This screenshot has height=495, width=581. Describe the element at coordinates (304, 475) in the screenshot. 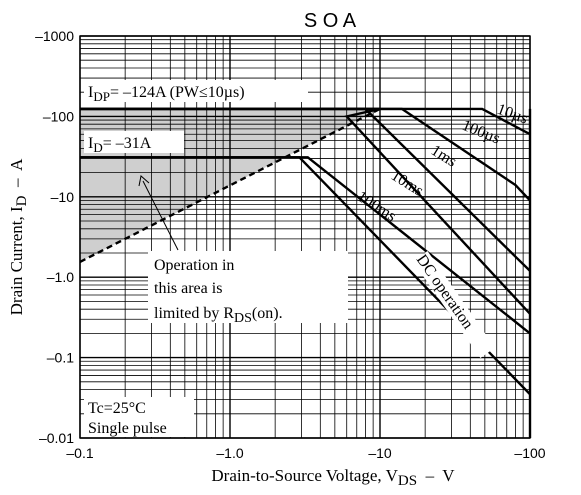

I see `x-axis-label-main: Drain-to-Source Voltage, V` at that location.